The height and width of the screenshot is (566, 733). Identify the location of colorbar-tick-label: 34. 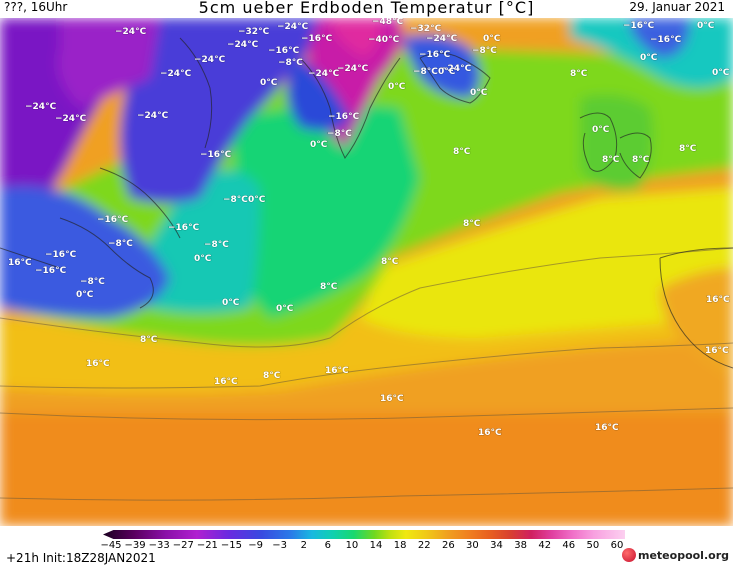
(496, 545).